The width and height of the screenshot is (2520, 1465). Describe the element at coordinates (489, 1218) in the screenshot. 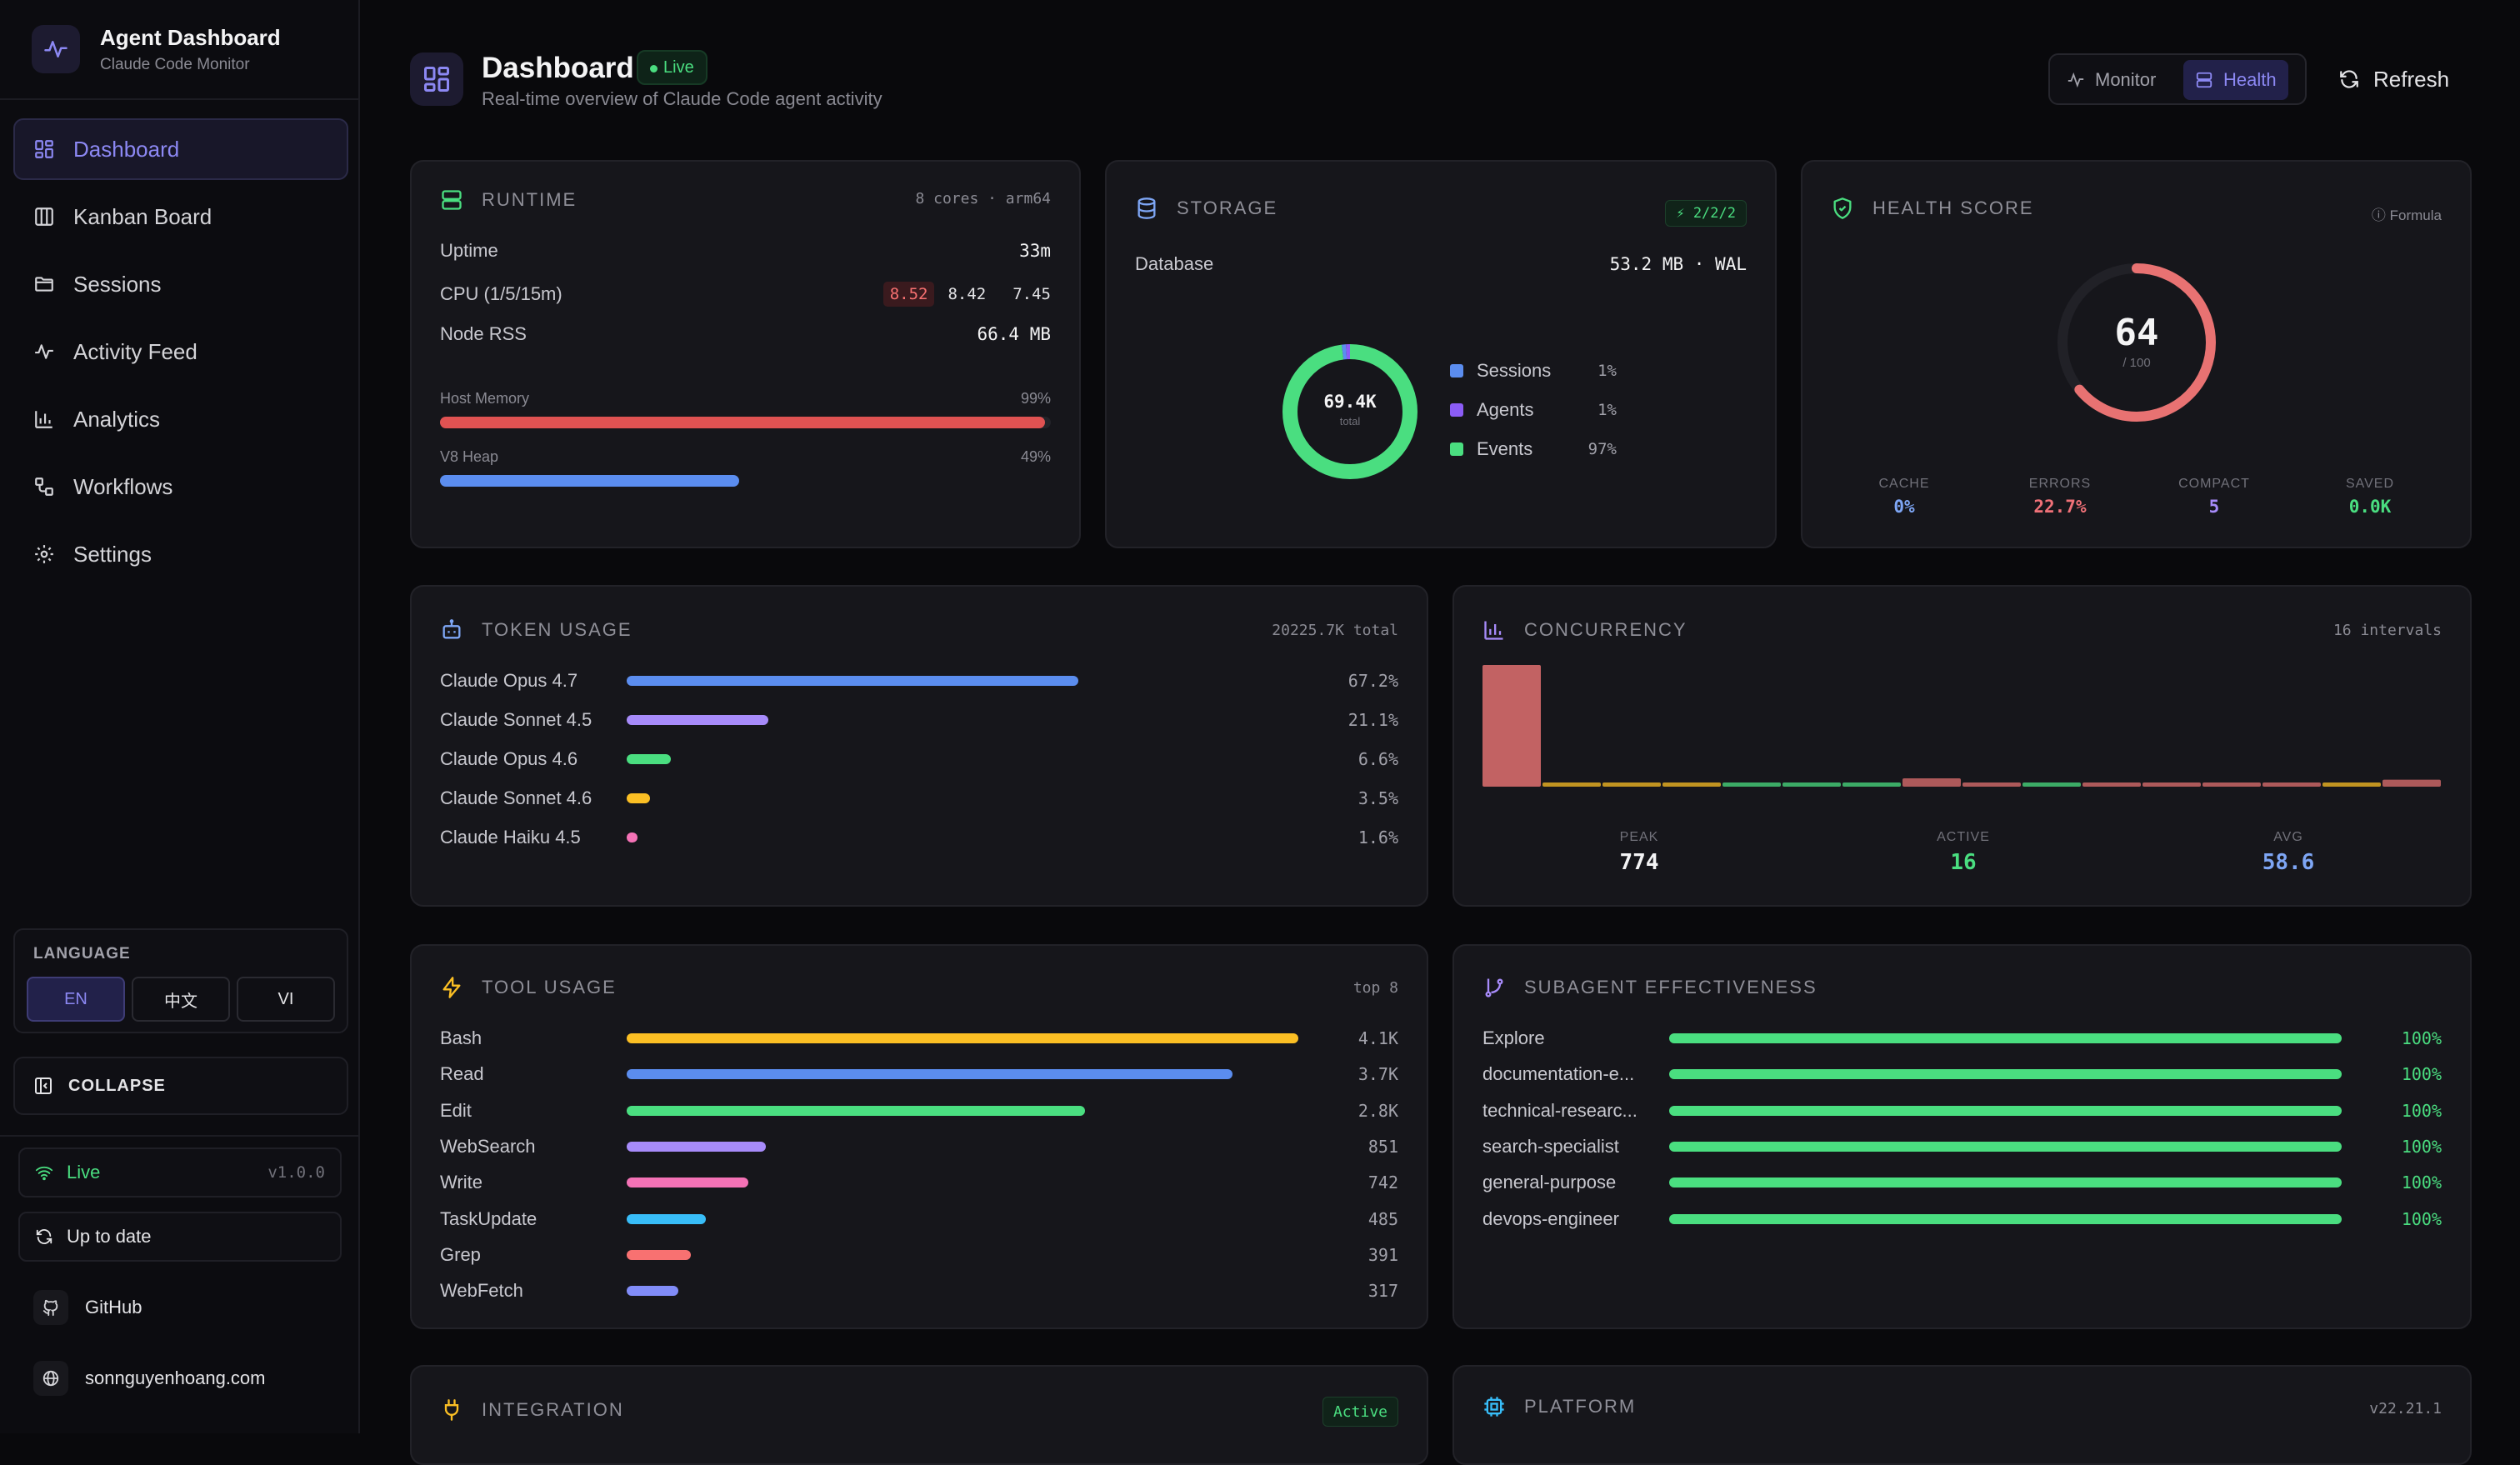

I see `tool-name: TaskUpdate` at that location.